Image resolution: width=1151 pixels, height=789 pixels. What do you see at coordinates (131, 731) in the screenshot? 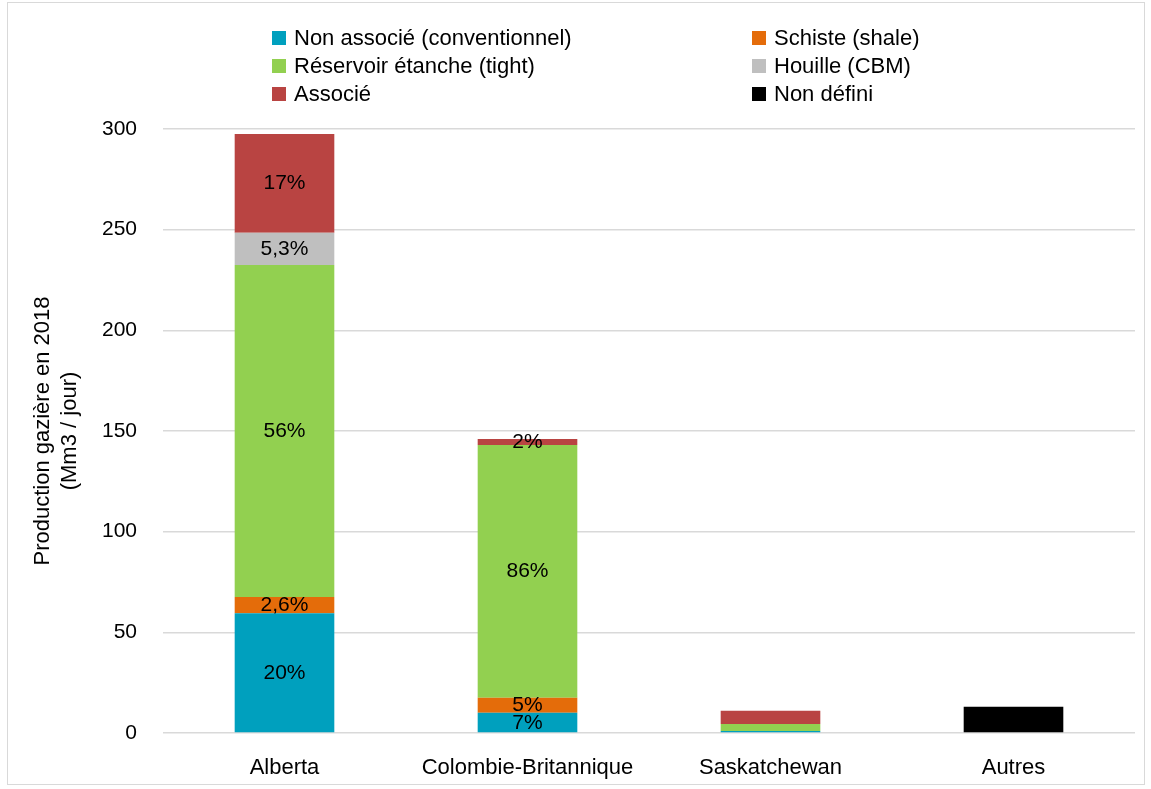
I see `y-tick-label: 0` at bounding box center [131, 731].